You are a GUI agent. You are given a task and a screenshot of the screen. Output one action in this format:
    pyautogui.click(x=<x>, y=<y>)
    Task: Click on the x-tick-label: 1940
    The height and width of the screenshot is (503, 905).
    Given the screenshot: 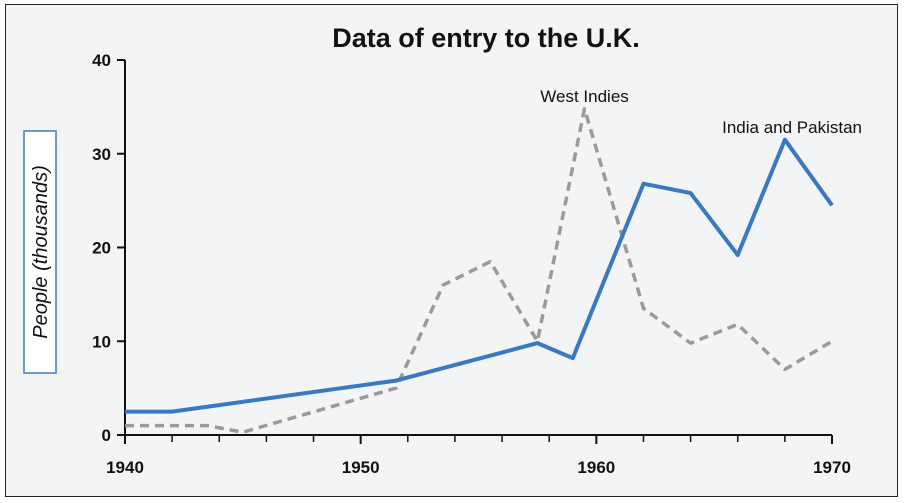 What is the action you would take?
    pyautogui.click(x=125, y=467)
    